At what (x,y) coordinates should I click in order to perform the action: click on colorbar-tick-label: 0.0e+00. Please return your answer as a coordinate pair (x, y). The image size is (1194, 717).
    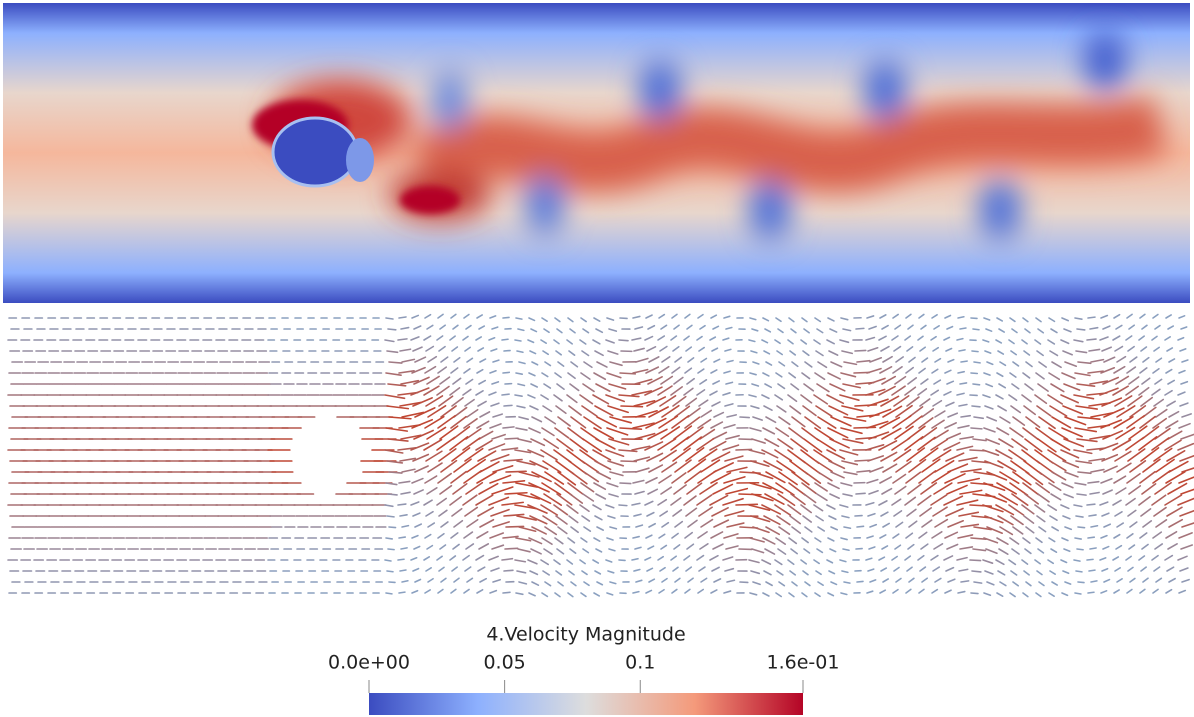
    Looking at the image, I should click on (369, 663).